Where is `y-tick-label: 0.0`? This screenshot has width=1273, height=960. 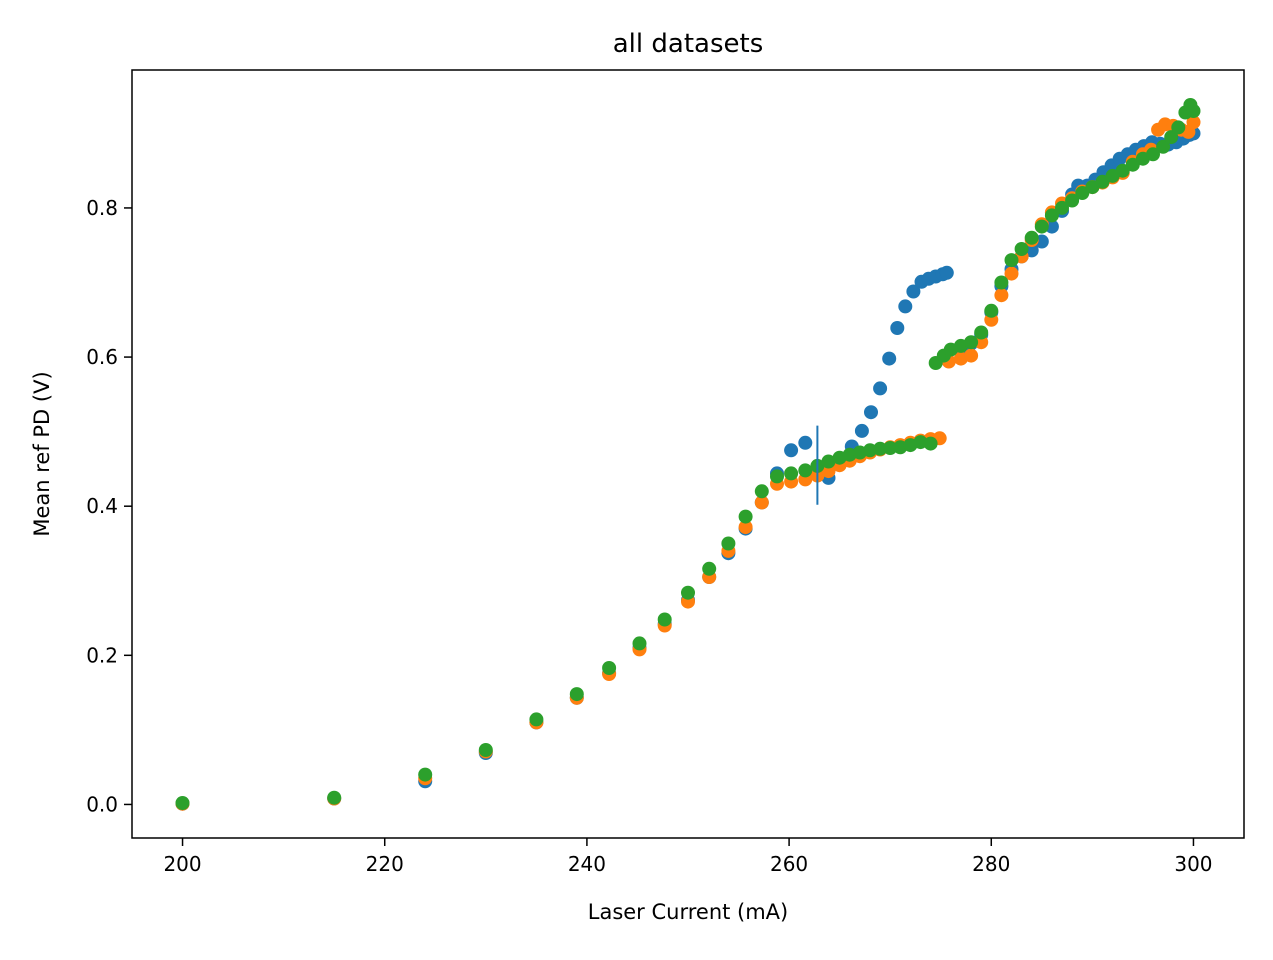 y-tick-label: 0.0 is located at coordinates (102, 804).